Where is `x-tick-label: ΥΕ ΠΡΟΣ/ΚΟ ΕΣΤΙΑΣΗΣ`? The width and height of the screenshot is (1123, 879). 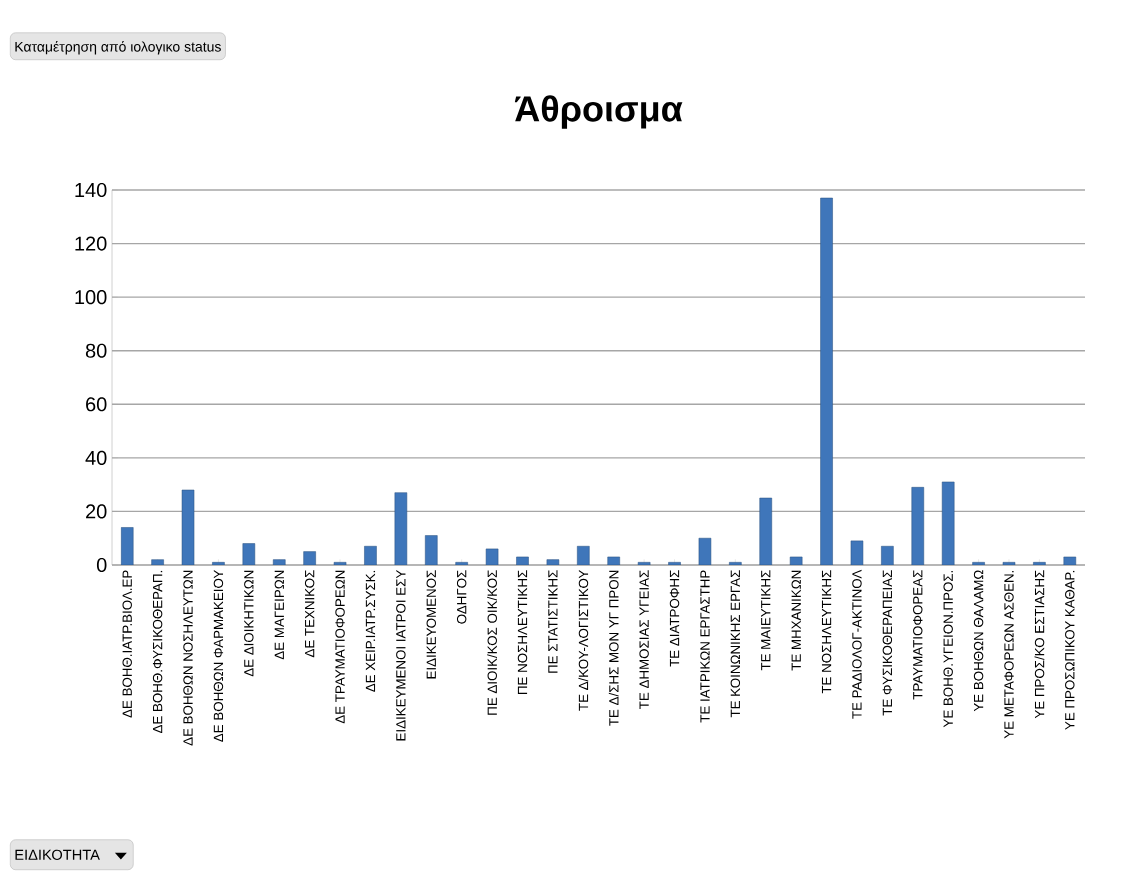 x-tick-label: ΥΕ ΠΡΟΣ/ΚΟ ΕΣΤΙΑΣΗΣ is located at coordinates (1039, 644).